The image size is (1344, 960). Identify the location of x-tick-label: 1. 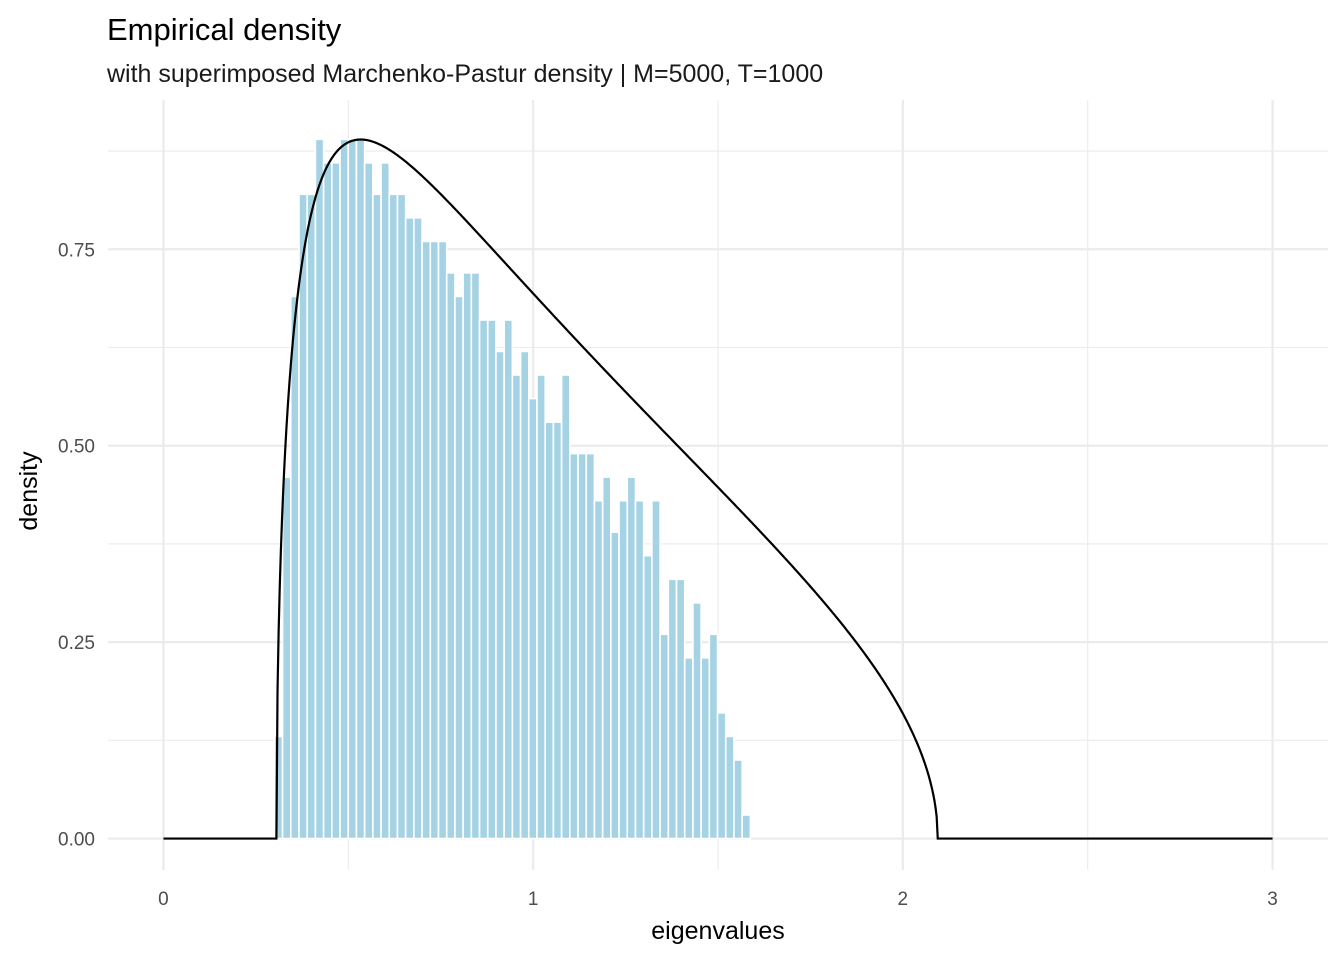
(533, 899).